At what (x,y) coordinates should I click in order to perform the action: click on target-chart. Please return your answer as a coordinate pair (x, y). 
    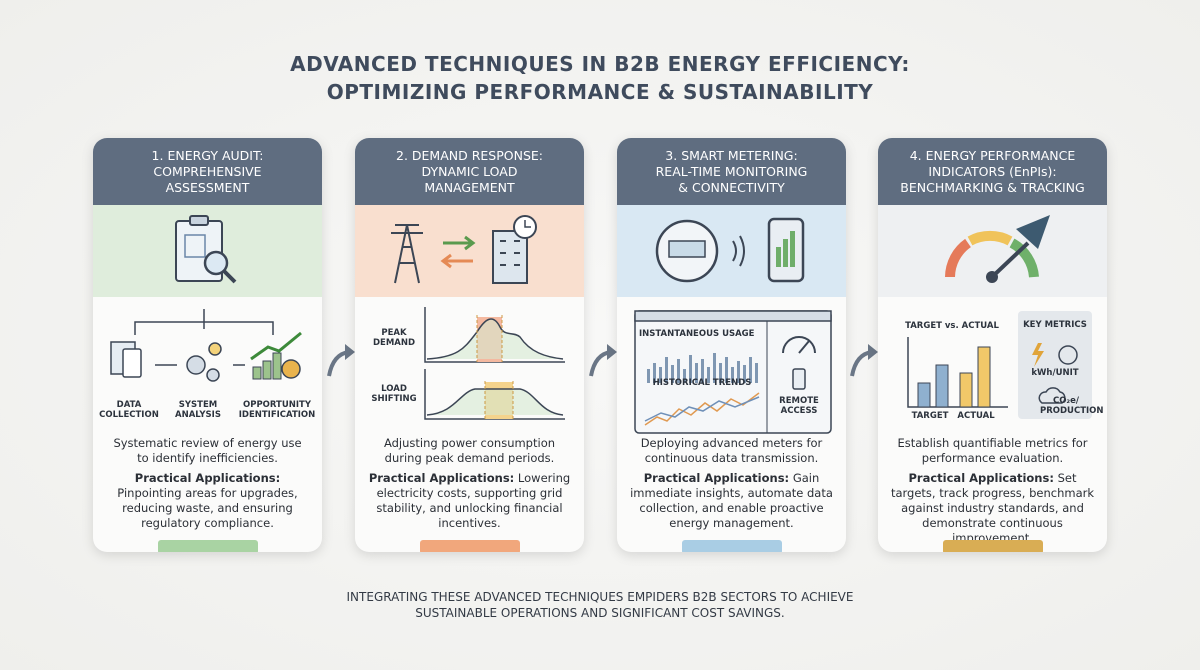
    Looking at the image, I should click on (999, 365).